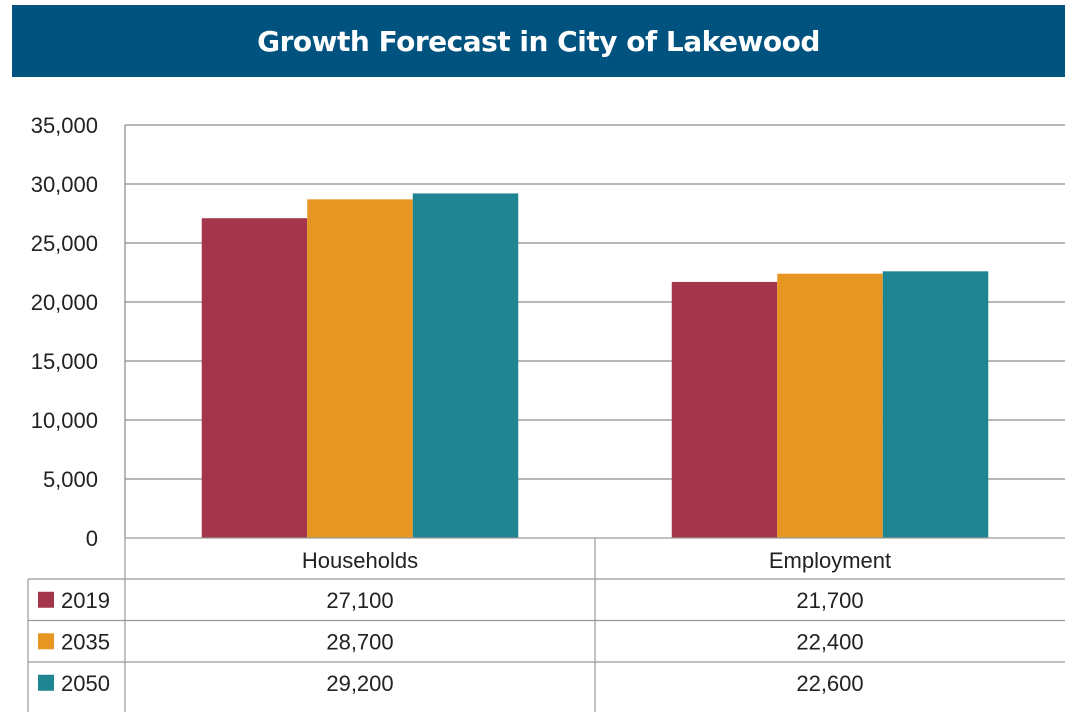 The width and height of the screenshot is (1065, 712). I want to click on bar-2050-employment, so click(935, 404).